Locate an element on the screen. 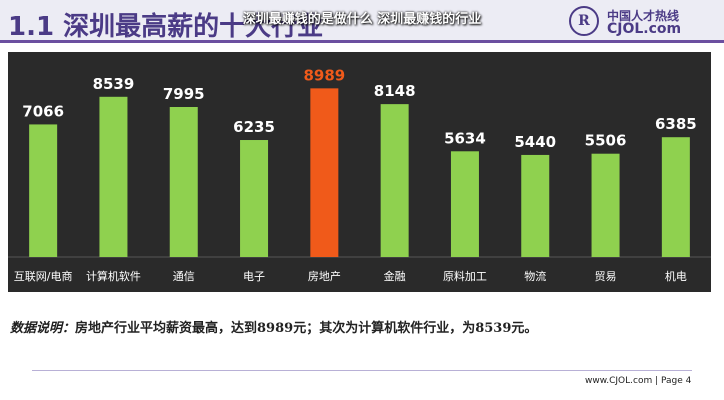  value-label-9: 6385 is located at coordinates (676, 124).